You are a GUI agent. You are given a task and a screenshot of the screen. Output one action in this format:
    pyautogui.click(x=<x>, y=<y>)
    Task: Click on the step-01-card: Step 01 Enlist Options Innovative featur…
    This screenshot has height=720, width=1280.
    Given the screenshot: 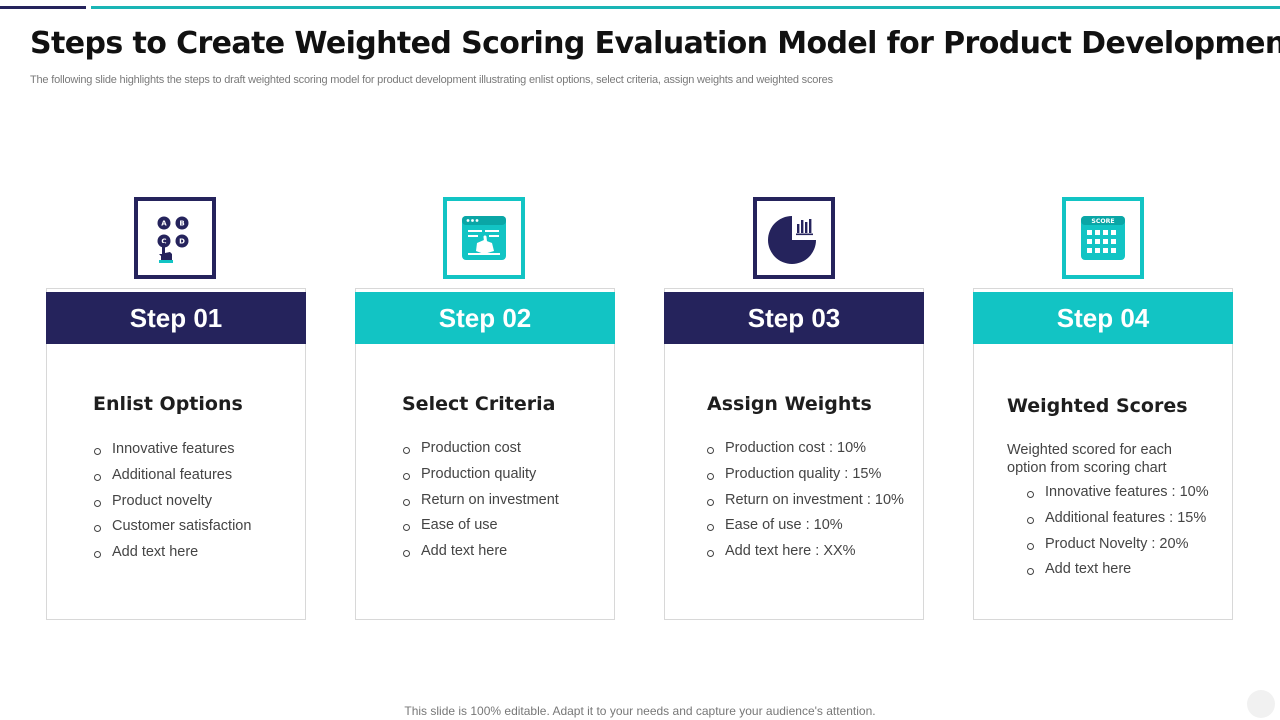 What is the action you would take?
    pyautogui.click(x=176, y=454)
    